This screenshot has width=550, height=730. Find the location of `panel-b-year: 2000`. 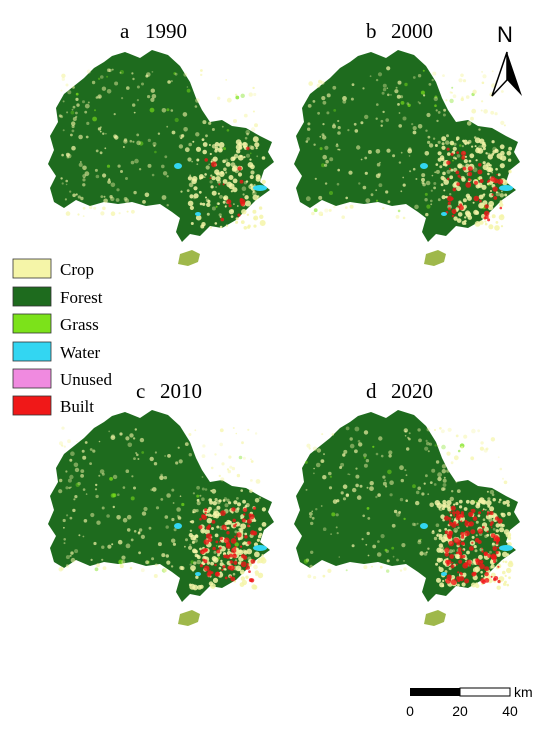

panel-b-year: 2000 is located at coordinates (412, 31).